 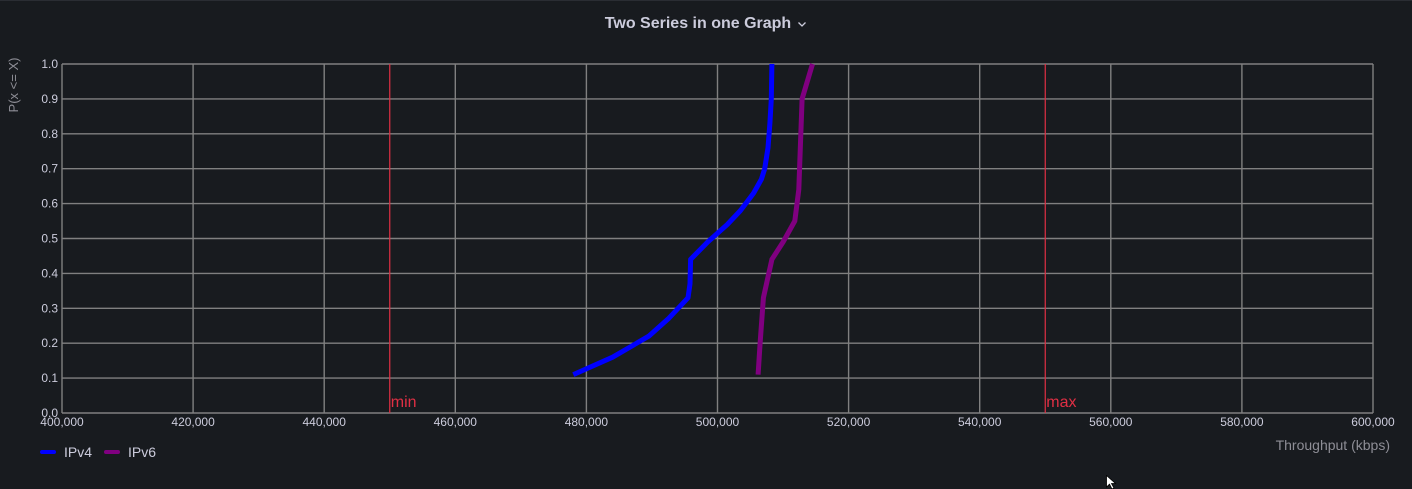 What do you see at coordinates (718, 422) in the screenshot?
I see `x-tick-label: 500,000` at bounding box center [718, 422].